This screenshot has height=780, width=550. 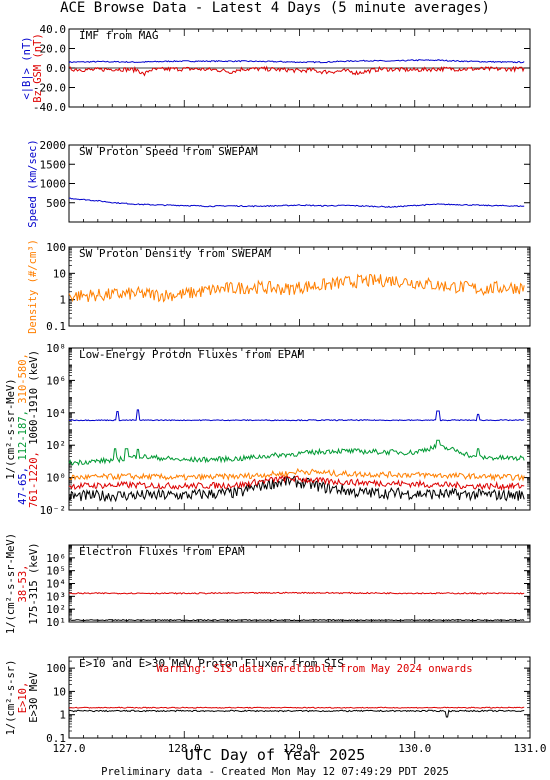 What do you see at coordinates (56, 478) in the screenshot?
I see `y-tick-label: 10⁰` at bounding box center [56, 478].